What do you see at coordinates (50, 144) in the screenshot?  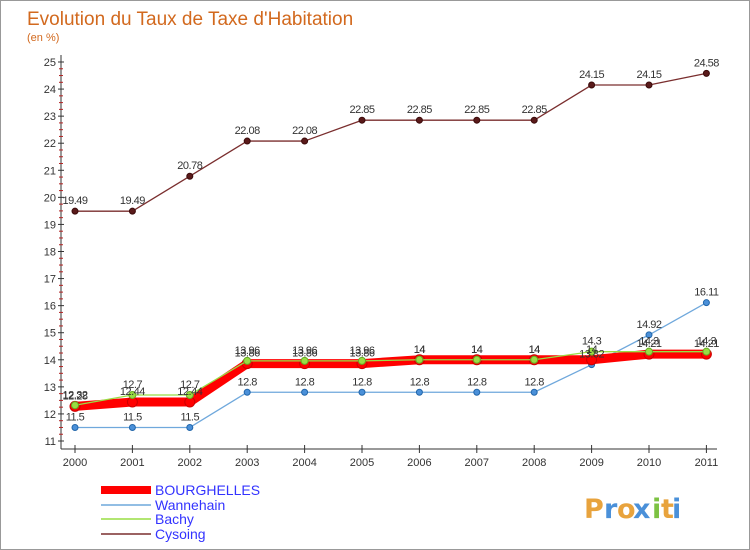 I see `y-tick-label: 22` at bounding box center [50, 144].